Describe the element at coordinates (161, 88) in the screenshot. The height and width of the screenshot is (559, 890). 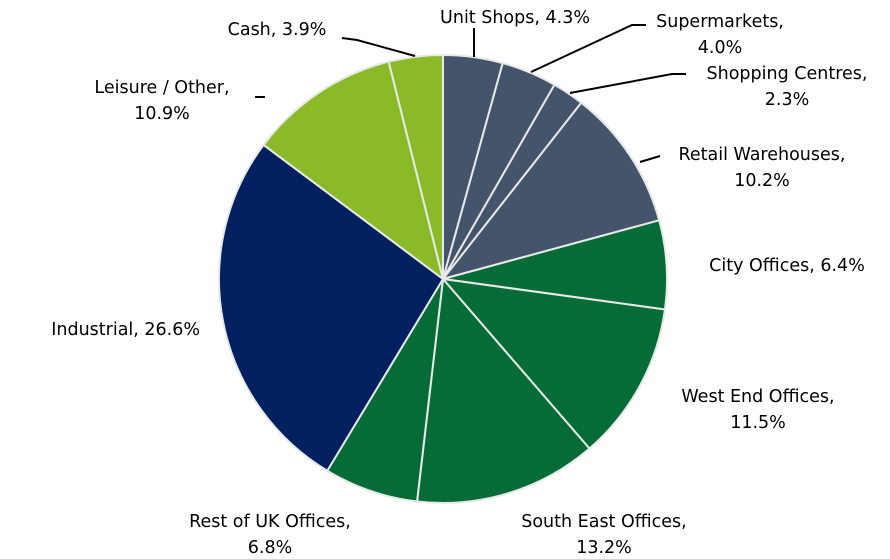
I see `data-label: Leisure / Other,` at that location.